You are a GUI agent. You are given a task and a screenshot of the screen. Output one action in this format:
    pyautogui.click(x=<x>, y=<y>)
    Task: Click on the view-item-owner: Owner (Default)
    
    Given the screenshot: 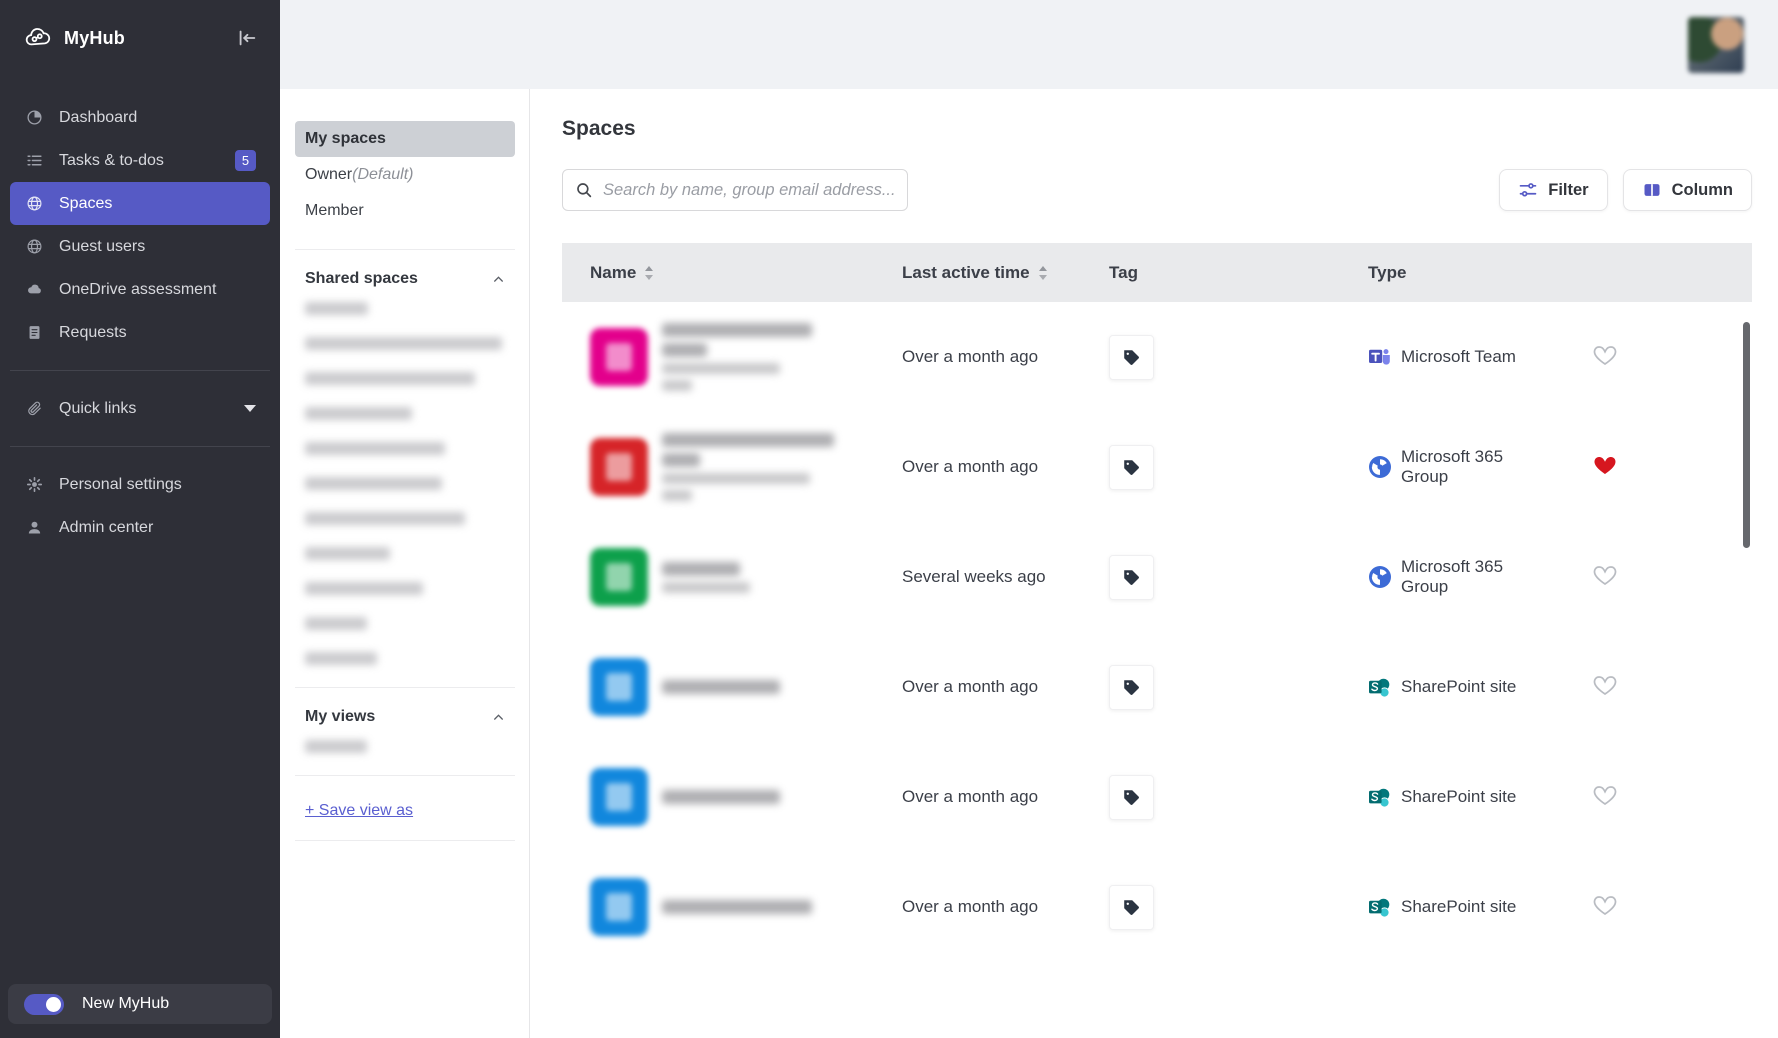 What is the action you would take?
    pyautogui.click(x=405, y=175)
    